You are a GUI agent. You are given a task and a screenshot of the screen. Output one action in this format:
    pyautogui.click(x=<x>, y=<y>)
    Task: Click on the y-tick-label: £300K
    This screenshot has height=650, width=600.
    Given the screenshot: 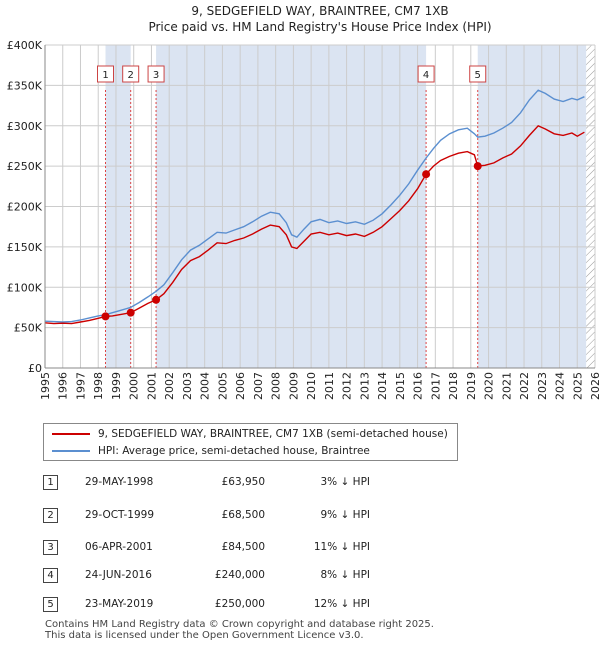 What is the action you would take?
    pyautogui.click(x=25, y=126)
    